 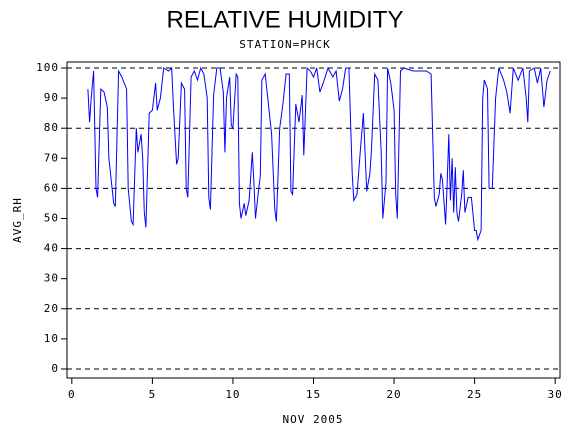 I want to click on x-axis-label: NOV 2005, so click(x=313, y=419).